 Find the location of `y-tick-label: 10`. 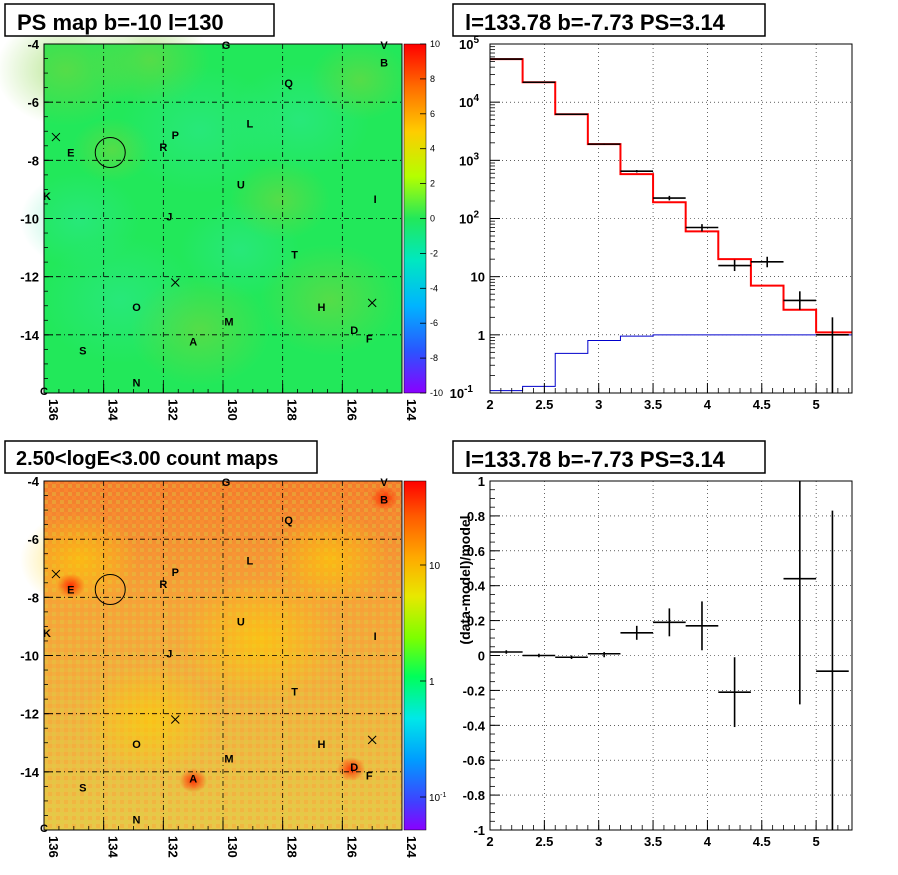

y-tick-label: 10 is located at coordinates (478, 277).